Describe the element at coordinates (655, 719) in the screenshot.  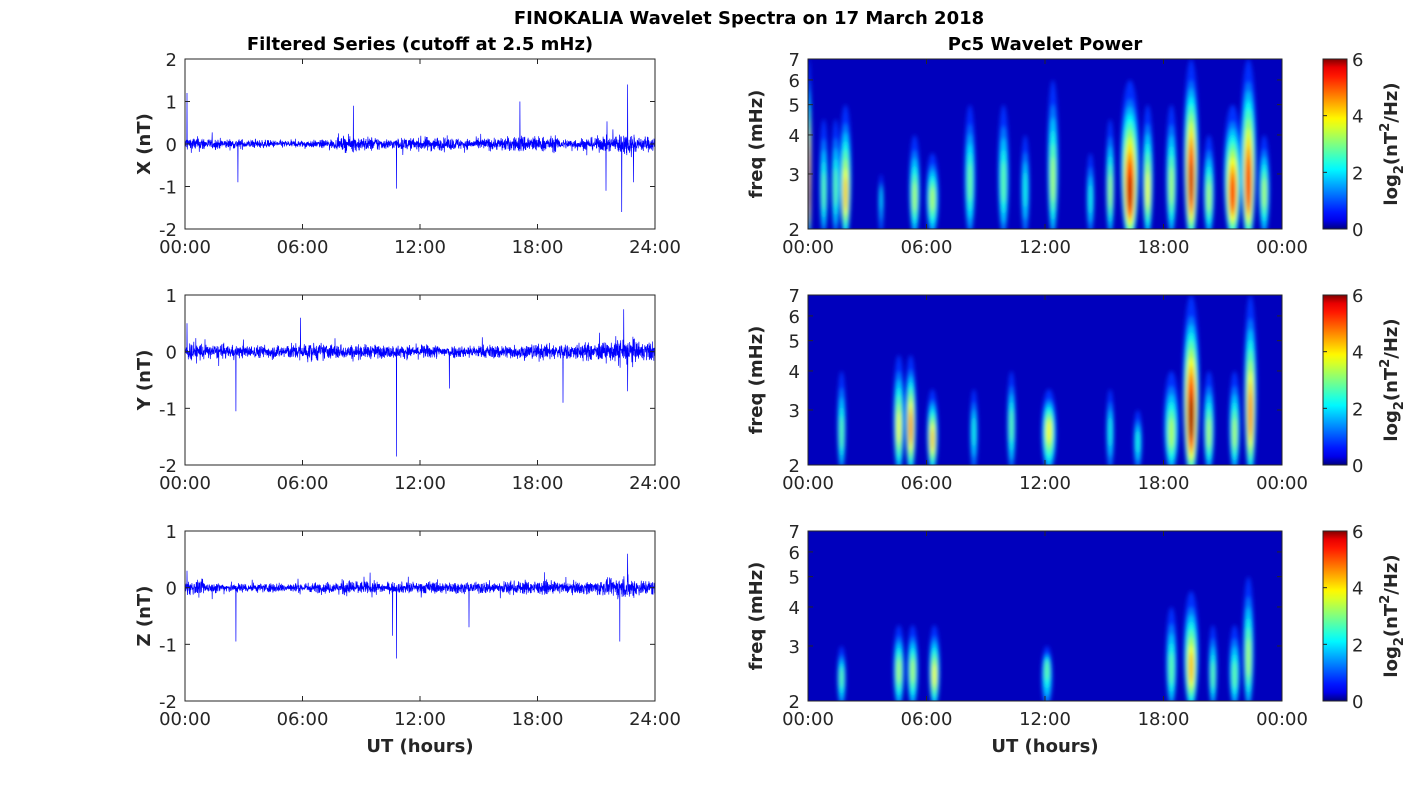
I see `x-tick-label: 24:00` at that location.